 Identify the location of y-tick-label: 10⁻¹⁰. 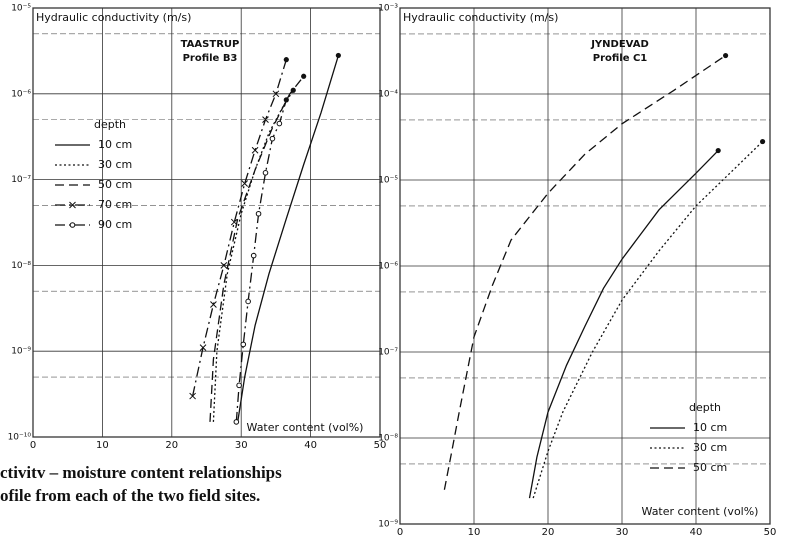
(20, 438).